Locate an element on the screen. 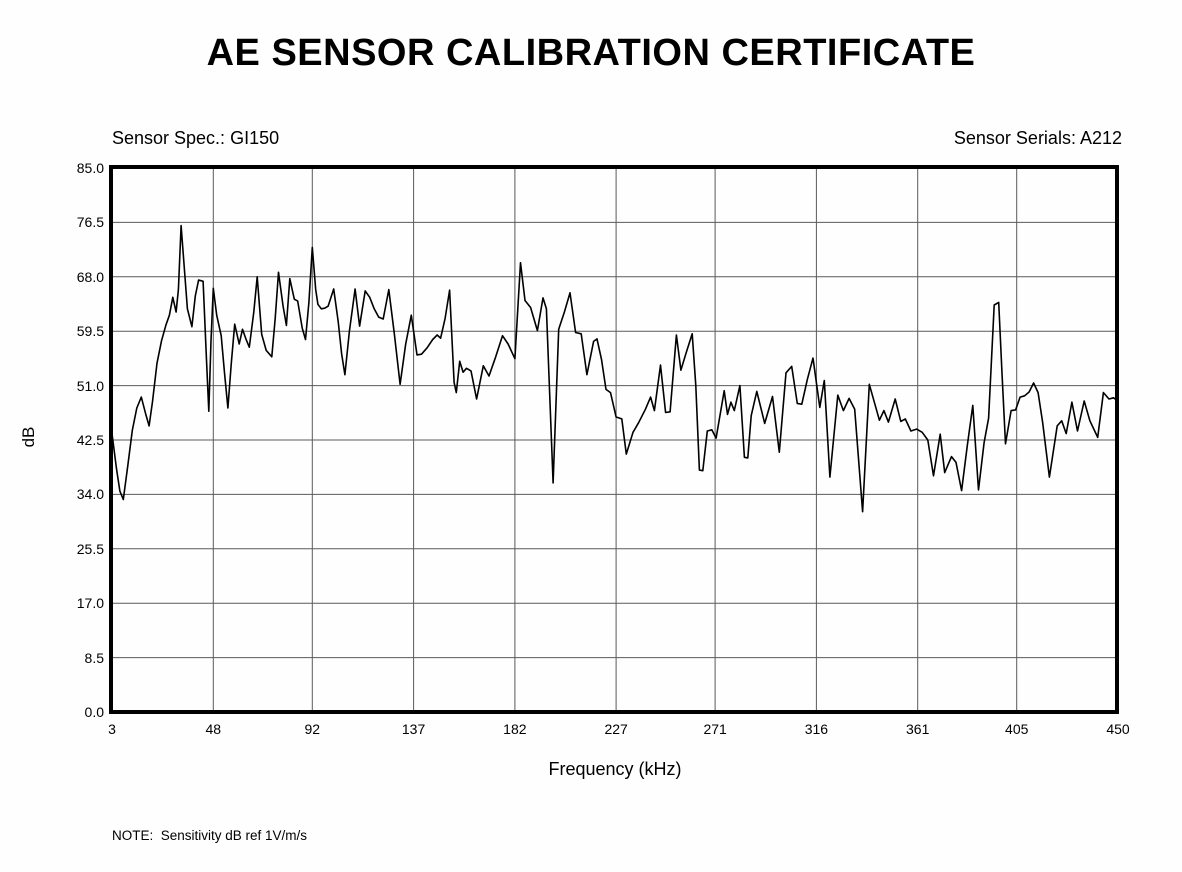 This screenshot has height=872, width=1182. x-tick-label: 137 is located at coordinates (413, 729).